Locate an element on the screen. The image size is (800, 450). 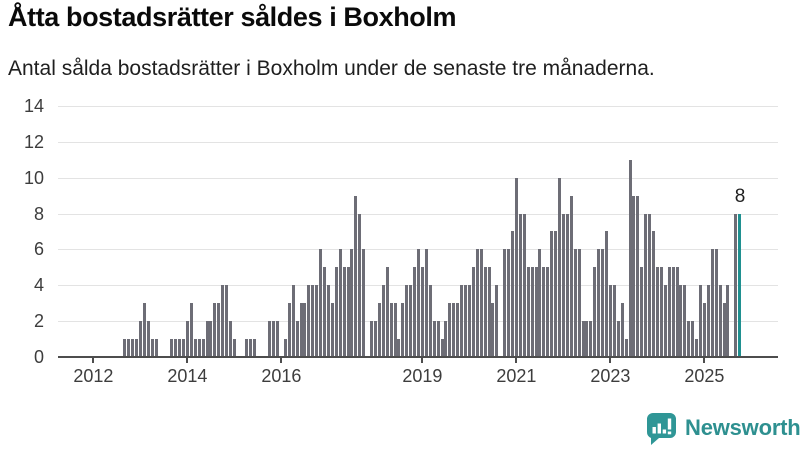
y-axis-tick-label: 12 is located at coordinates (33, 141).